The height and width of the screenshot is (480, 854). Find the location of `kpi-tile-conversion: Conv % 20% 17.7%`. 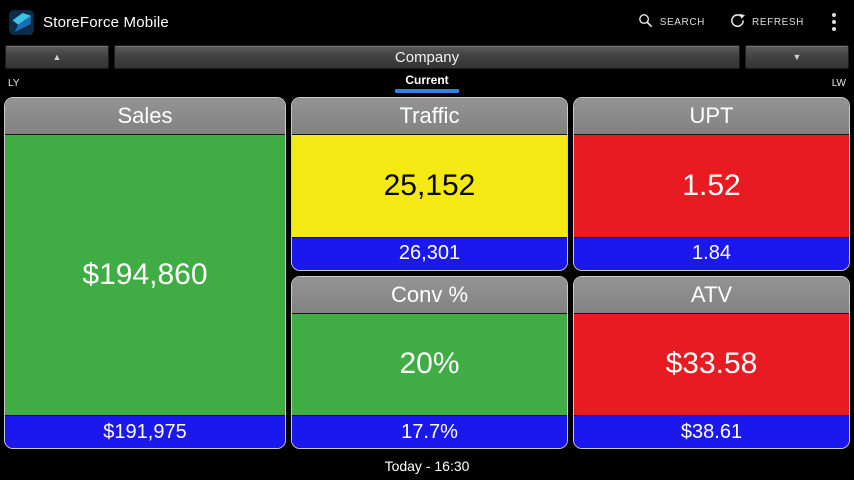

kpi-tile-conversion: Conv % 20% 17.7% is located at coordinates (429, 362).